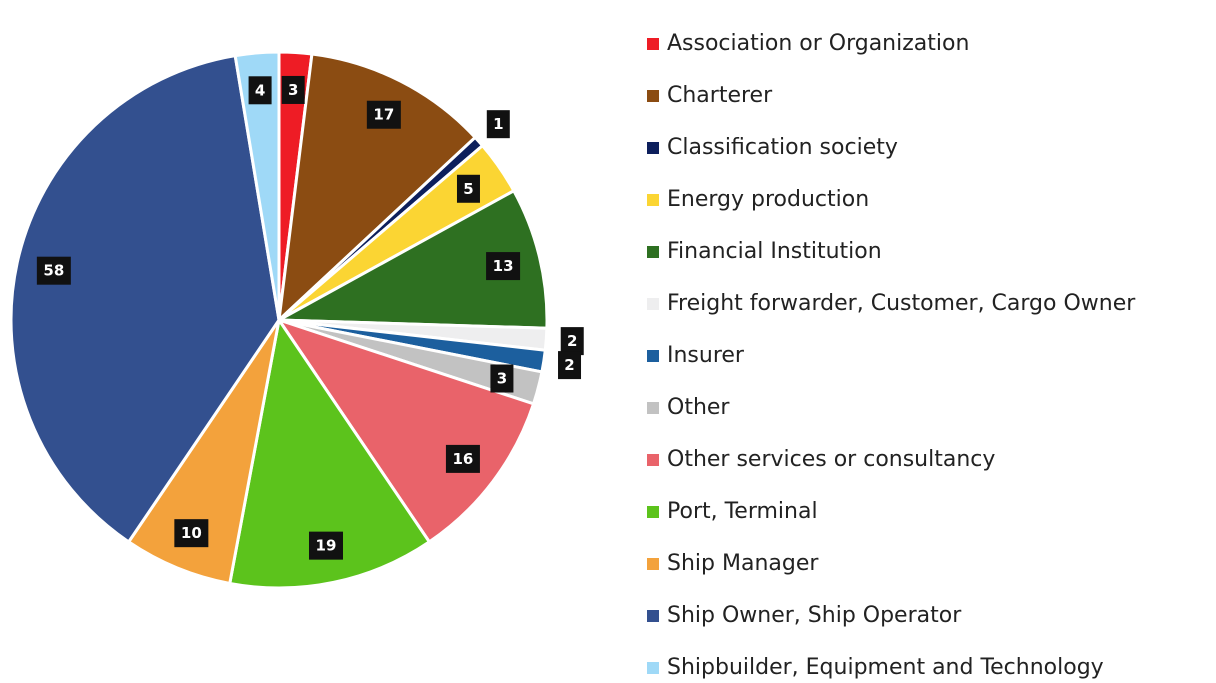 Image resolution: width=1216 pixels, height=683 pixels. I want to click on value-label-text: 58, so click(53, 271).